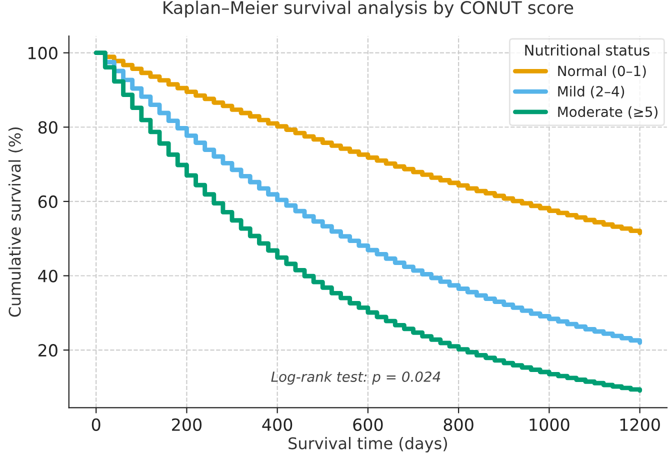 The width and height of the screenshot is (669, 457). I want to click on x-tick-label: 0, so click(96, 424).